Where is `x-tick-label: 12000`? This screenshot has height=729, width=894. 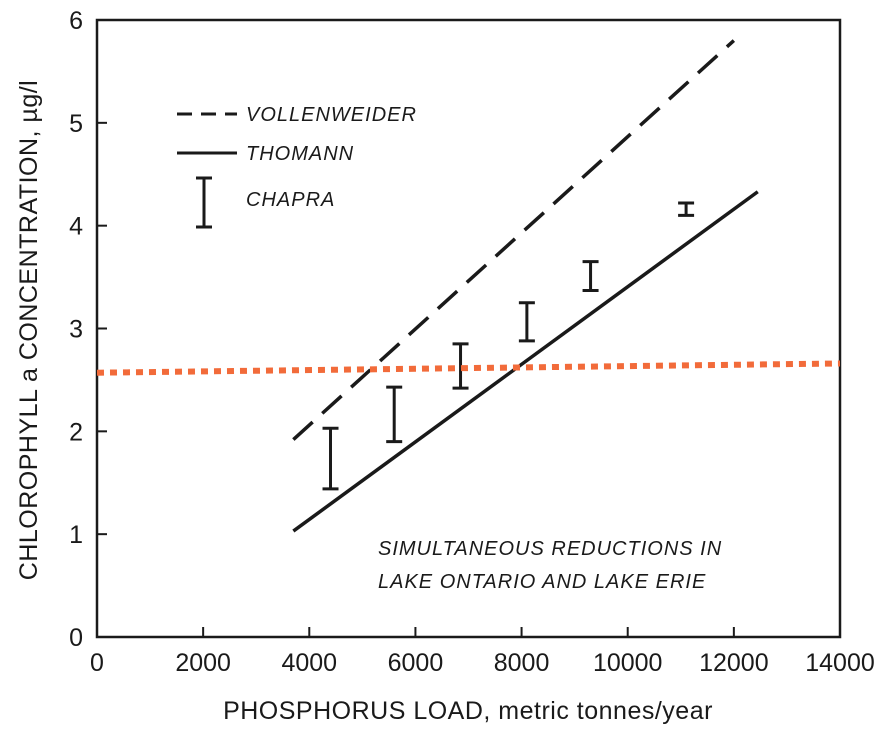
x-tick-label: 12000 is located at coordinates (734, 663).